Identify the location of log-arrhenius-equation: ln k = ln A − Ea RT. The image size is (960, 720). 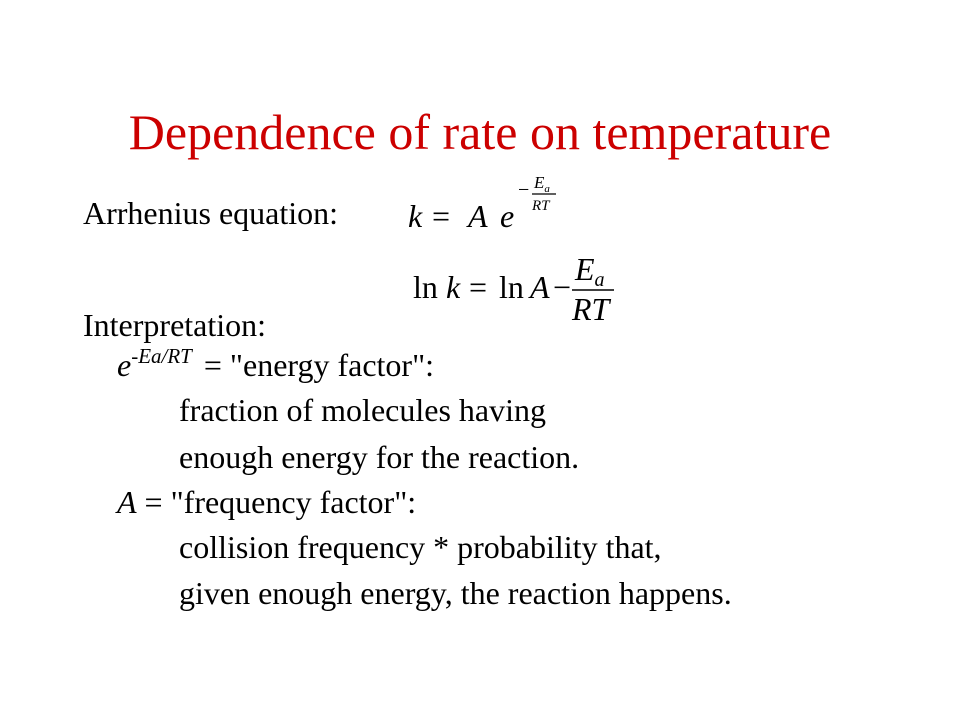
(513, 289).